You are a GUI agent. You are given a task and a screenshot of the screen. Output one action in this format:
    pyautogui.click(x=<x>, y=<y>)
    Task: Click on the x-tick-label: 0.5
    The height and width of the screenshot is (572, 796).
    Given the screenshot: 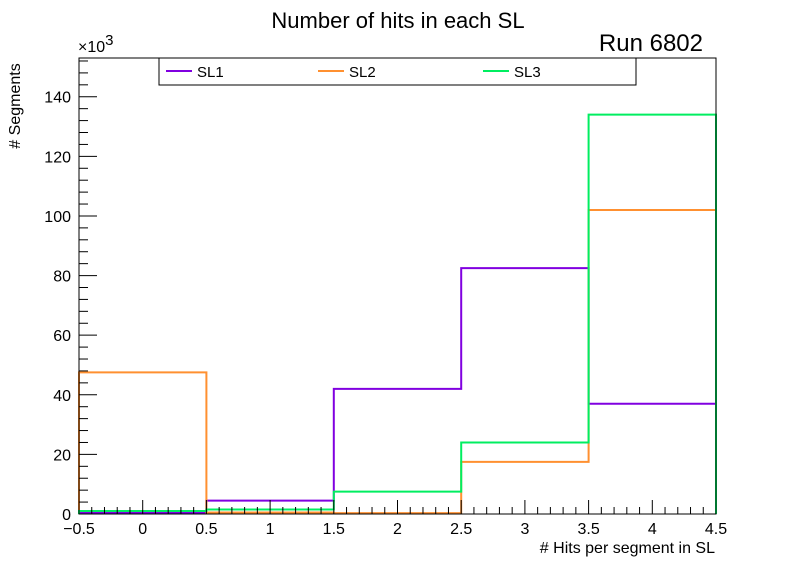 What is the action you would take?
    pyautogui.click(x=206, y=529)
    